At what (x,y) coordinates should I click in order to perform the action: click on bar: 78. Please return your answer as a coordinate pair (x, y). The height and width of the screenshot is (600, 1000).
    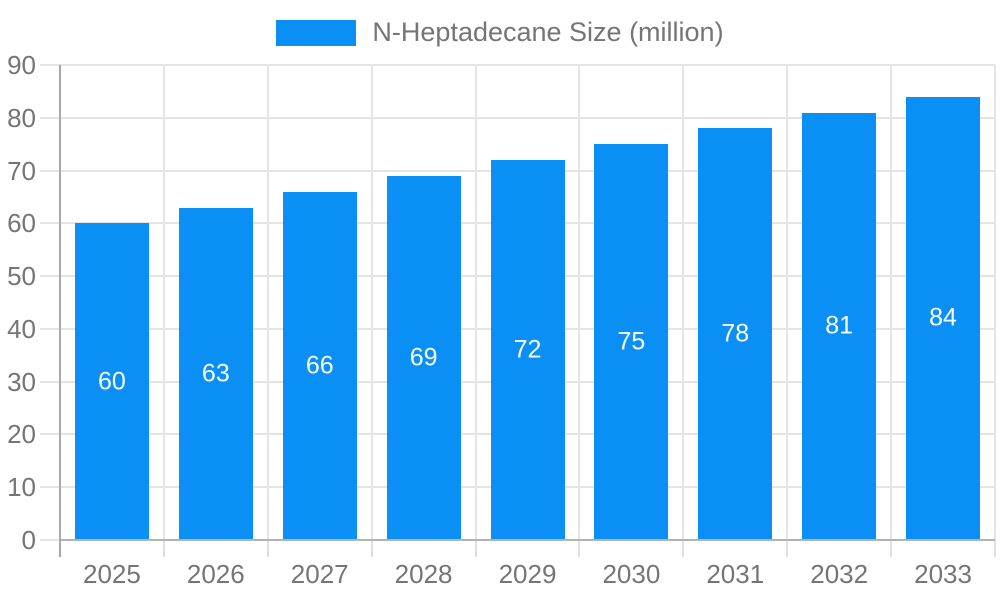
    Looking at the image, I should click on (735, 334).